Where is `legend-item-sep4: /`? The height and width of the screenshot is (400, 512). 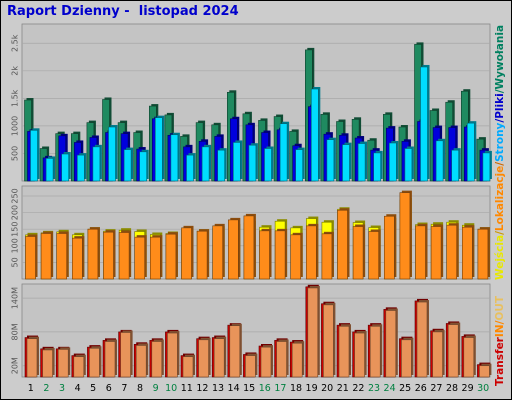 legend-item-sep4: / is located at coordinates (500, 91).